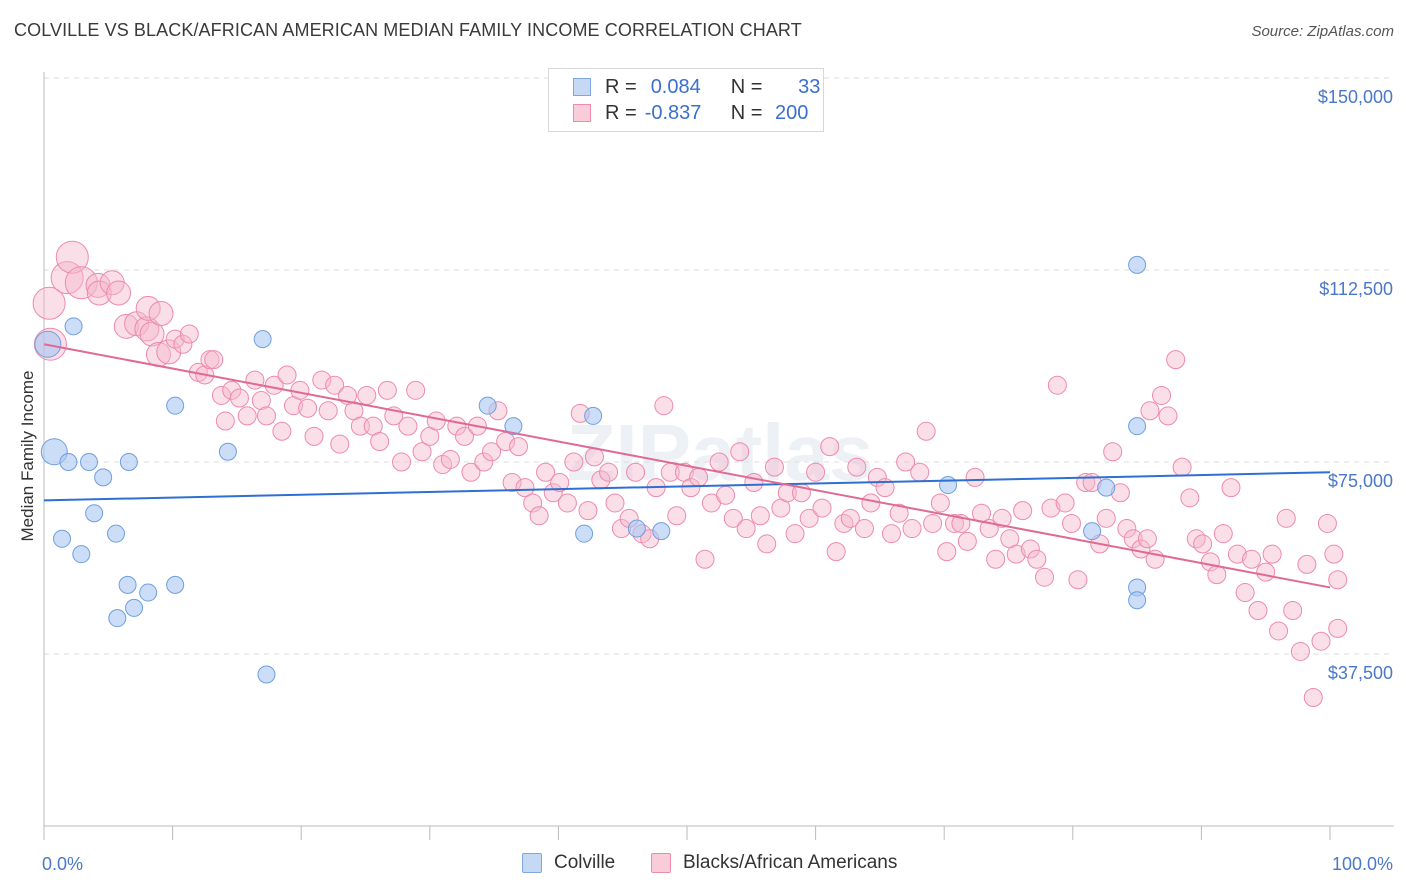  What do you see at coordinates (792, 112) in the screenshot?
I see `n-value: 200` at bounding box center [792, 112].